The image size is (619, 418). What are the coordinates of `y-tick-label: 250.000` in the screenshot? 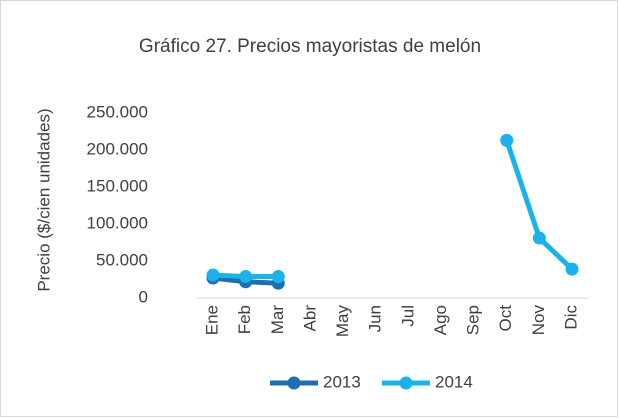 It's located at (117, 111).